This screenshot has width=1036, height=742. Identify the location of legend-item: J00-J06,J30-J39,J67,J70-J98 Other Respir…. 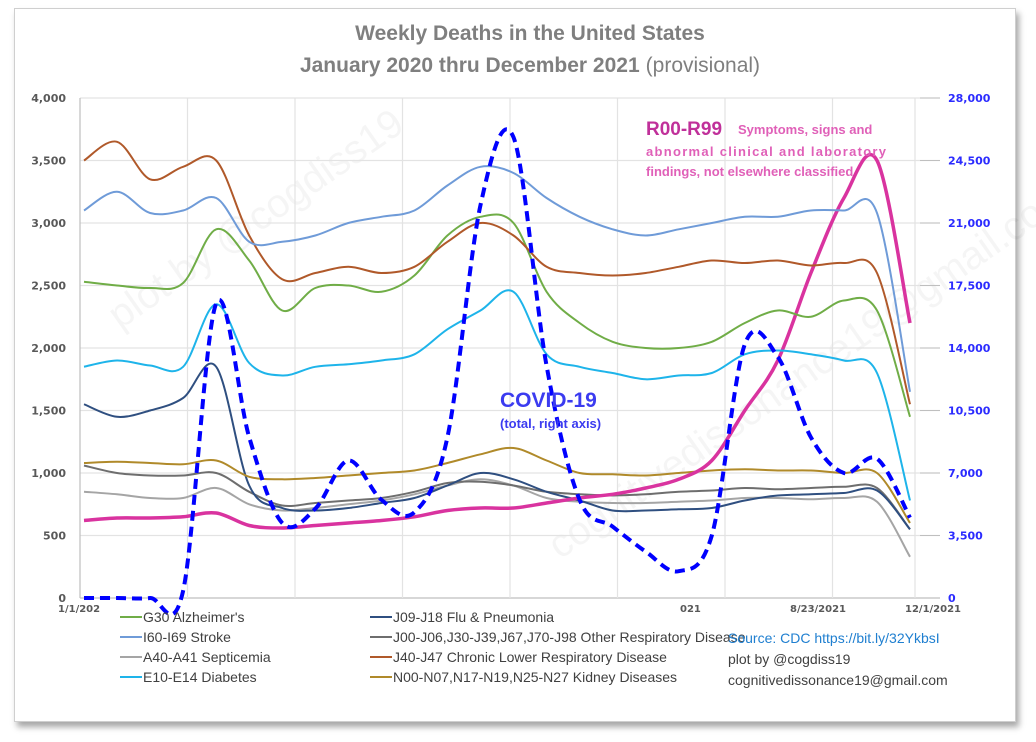
(558, 637).